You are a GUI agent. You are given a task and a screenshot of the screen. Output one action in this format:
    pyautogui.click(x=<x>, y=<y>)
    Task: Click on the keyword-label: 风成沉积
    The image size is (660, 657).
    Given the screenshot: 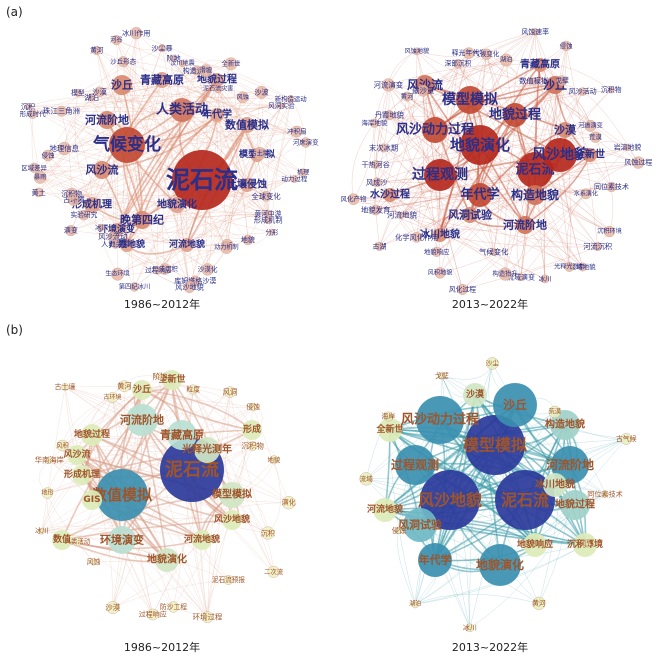 What is the action you would take?
    pyautogui.click(x=165, y=268)
    